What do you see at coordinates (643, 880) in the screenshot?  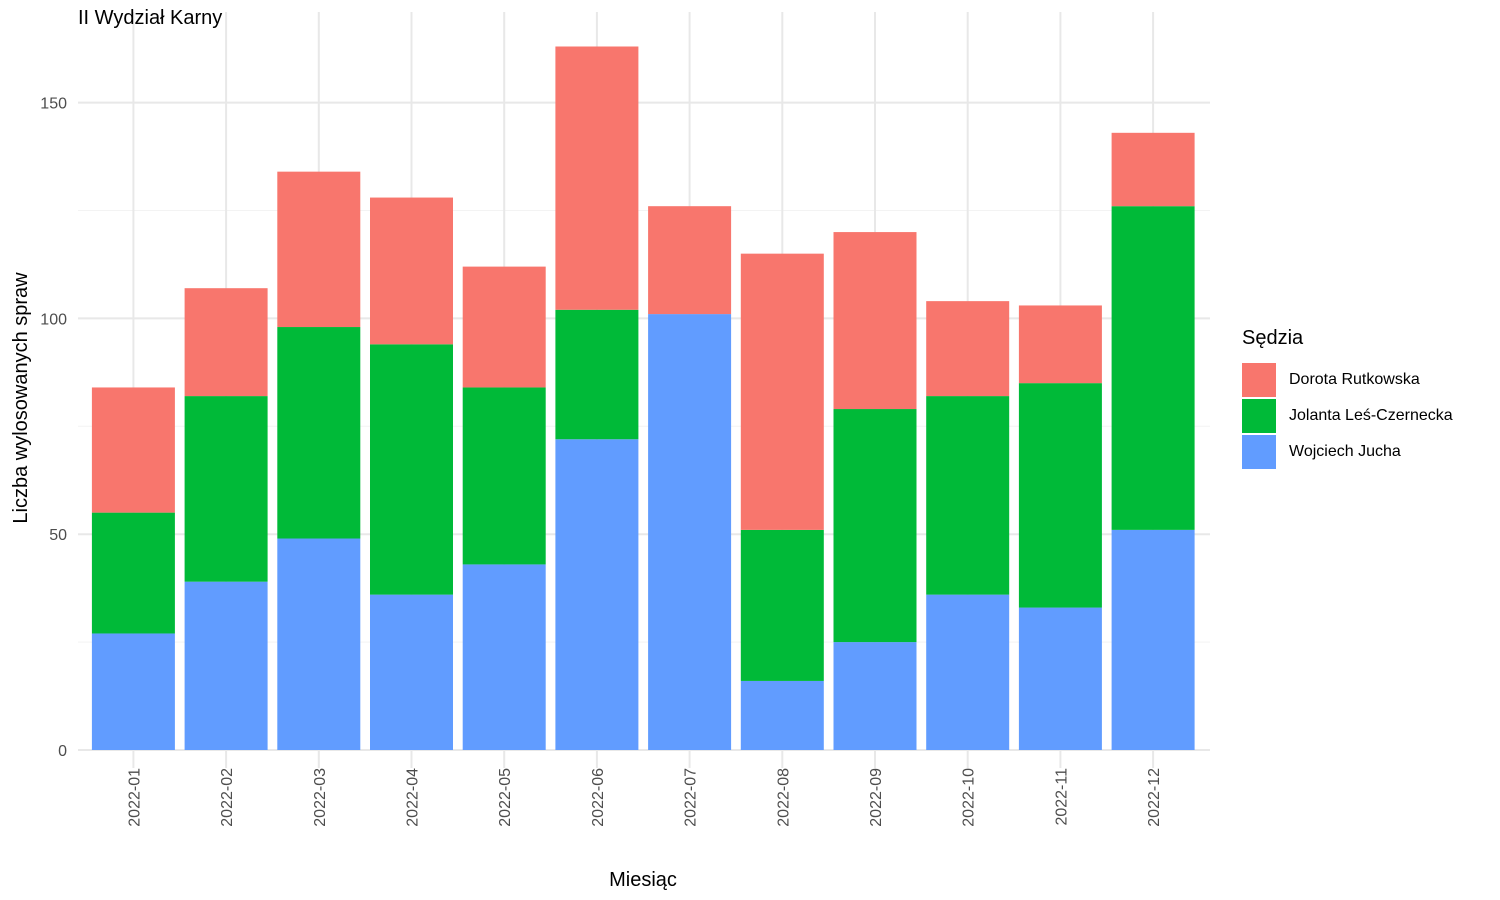 I see `x-axis-label: Miesiąc` at bounding box center [643, 880].